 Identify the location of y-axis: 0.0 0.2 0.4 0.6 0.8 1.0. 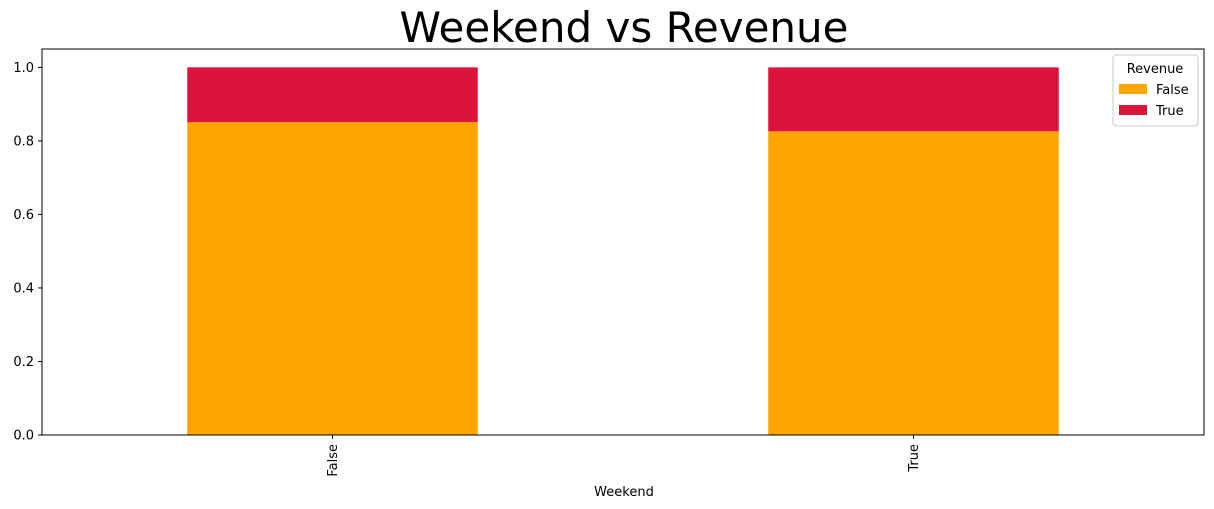
(27, 252).